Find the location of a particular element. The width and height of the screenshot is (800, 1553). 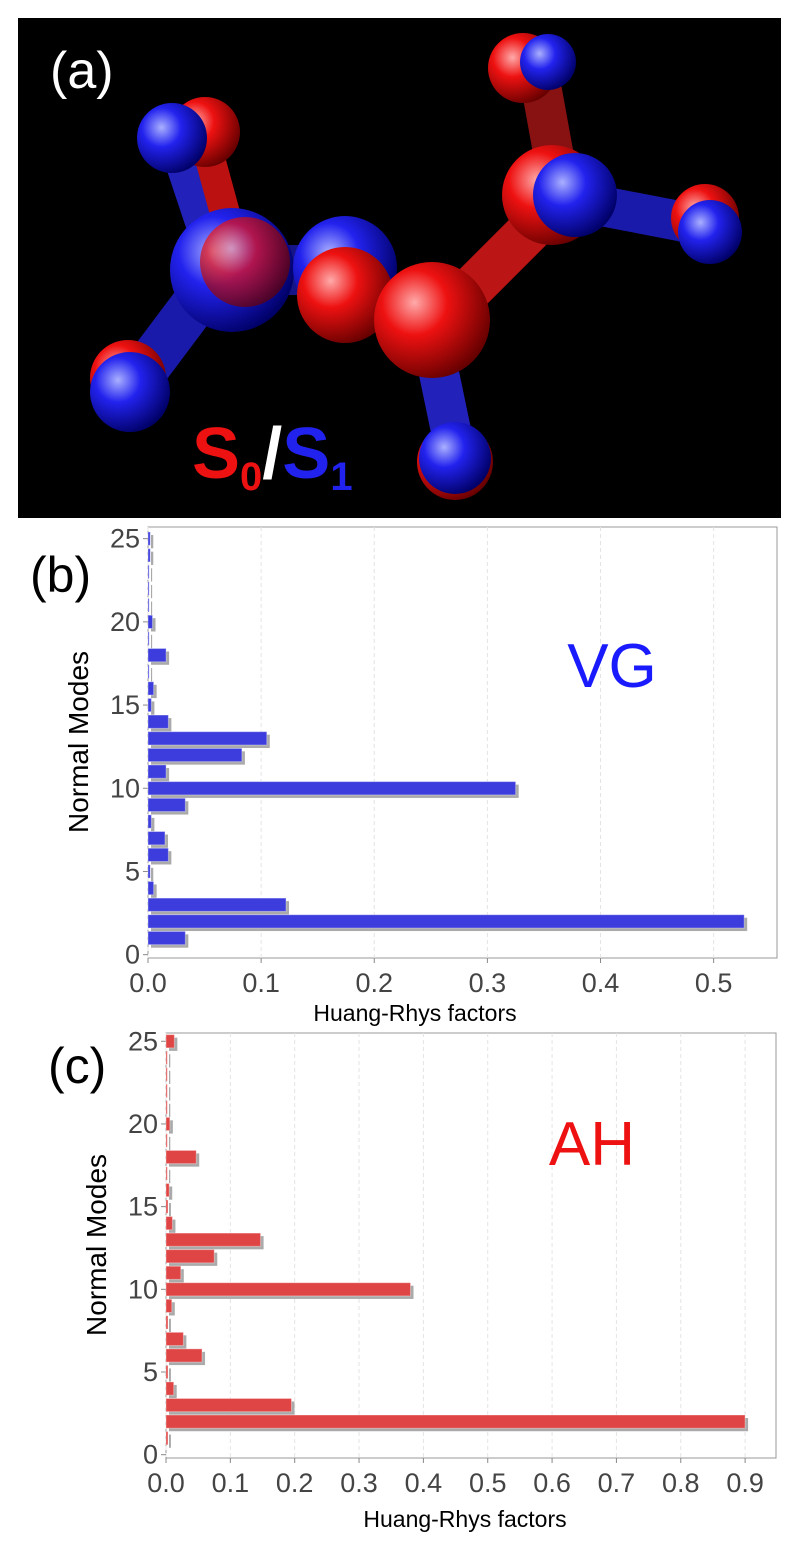

state-legend: S0/S1 is located at coordinates (272, 456).